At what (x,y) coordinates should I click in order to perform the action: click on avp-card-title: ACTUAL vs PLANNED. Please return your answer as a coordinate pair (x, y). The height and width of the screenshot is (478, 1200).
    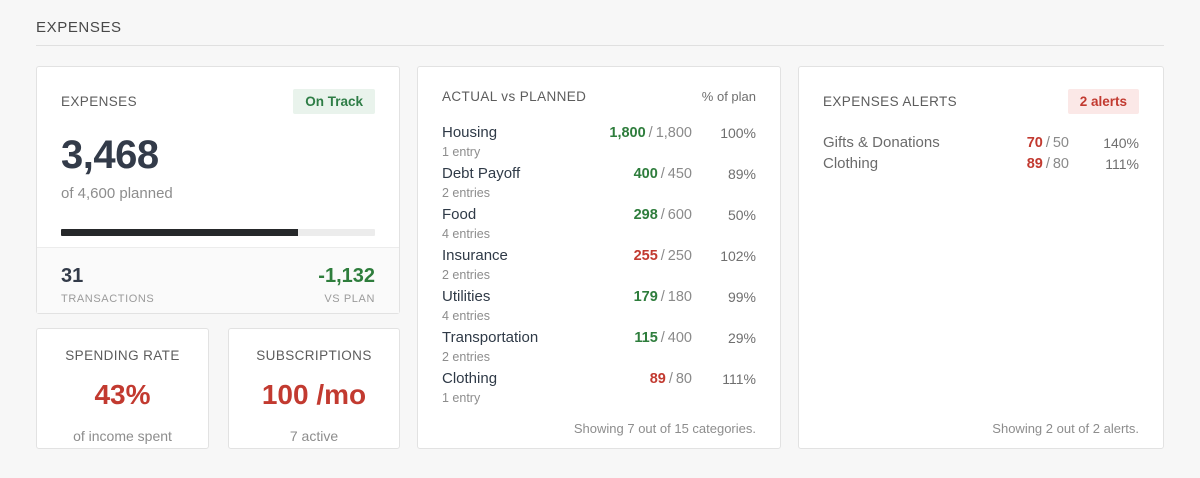
    Looking at the image, I should click on (514, 96).